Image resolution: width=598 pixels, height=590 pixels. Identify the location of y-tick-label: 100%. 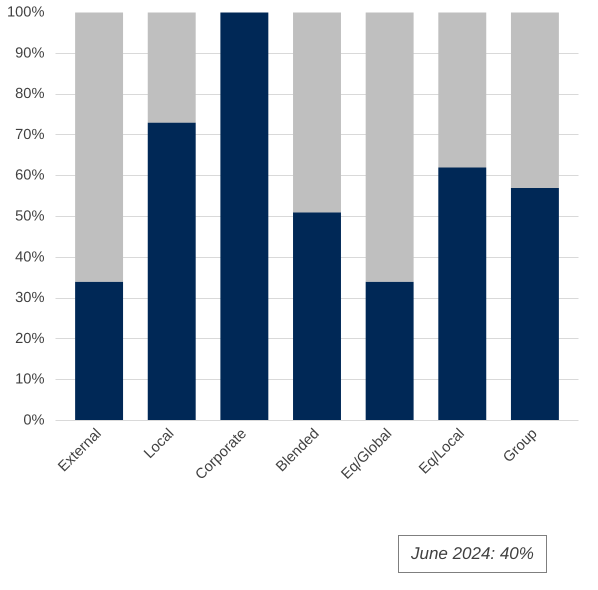
(26, 12).